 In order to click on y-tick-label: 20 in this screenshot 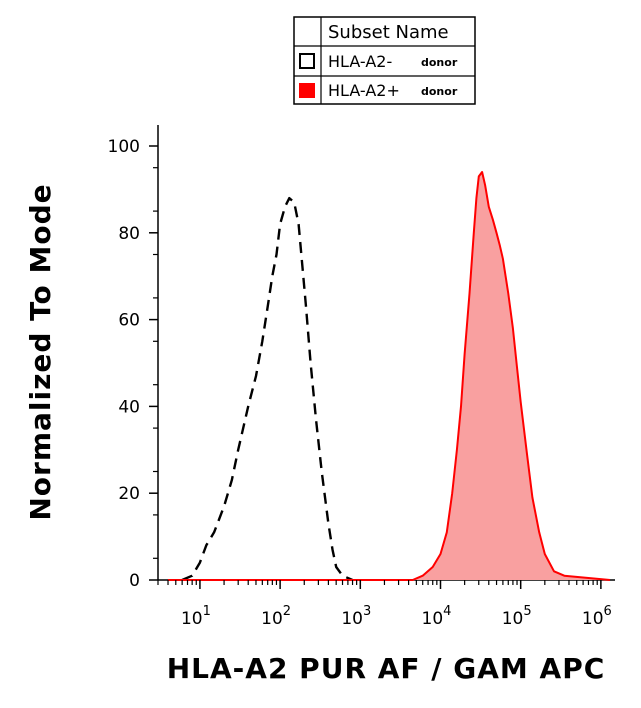, I will do `click(129, 494)`.